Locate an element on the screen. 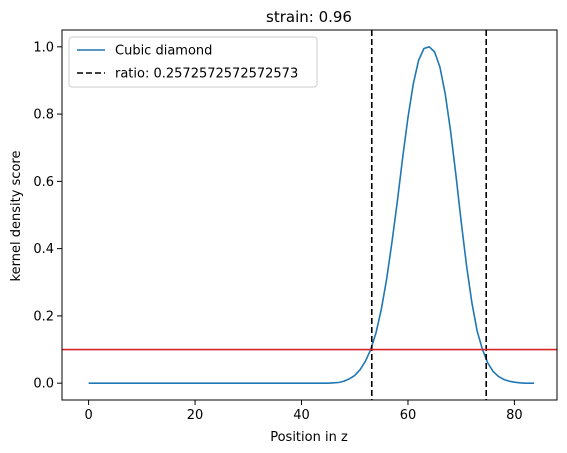  y-tick-label: 0.4 is located at coordinates (43, 249).